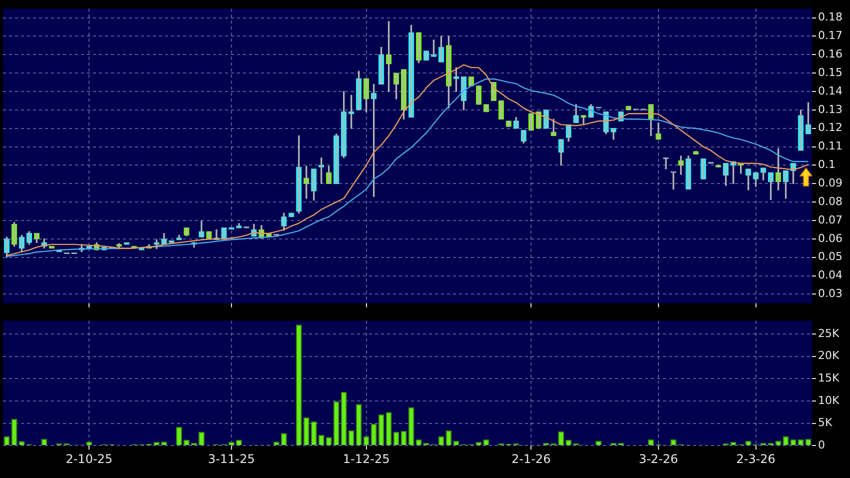  What do you see at coordinates (830, 54) in the screenshot?
I see `y-tick-label: 0.16` at bounding box center [830, 54].